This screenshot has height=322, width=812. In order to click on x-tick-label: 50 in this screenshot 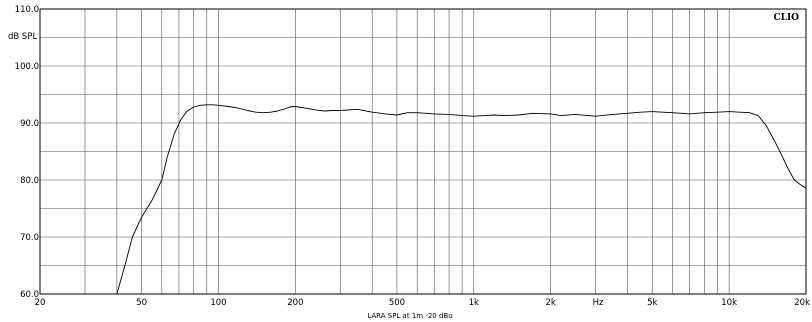, I will do `click(141, 303)`.